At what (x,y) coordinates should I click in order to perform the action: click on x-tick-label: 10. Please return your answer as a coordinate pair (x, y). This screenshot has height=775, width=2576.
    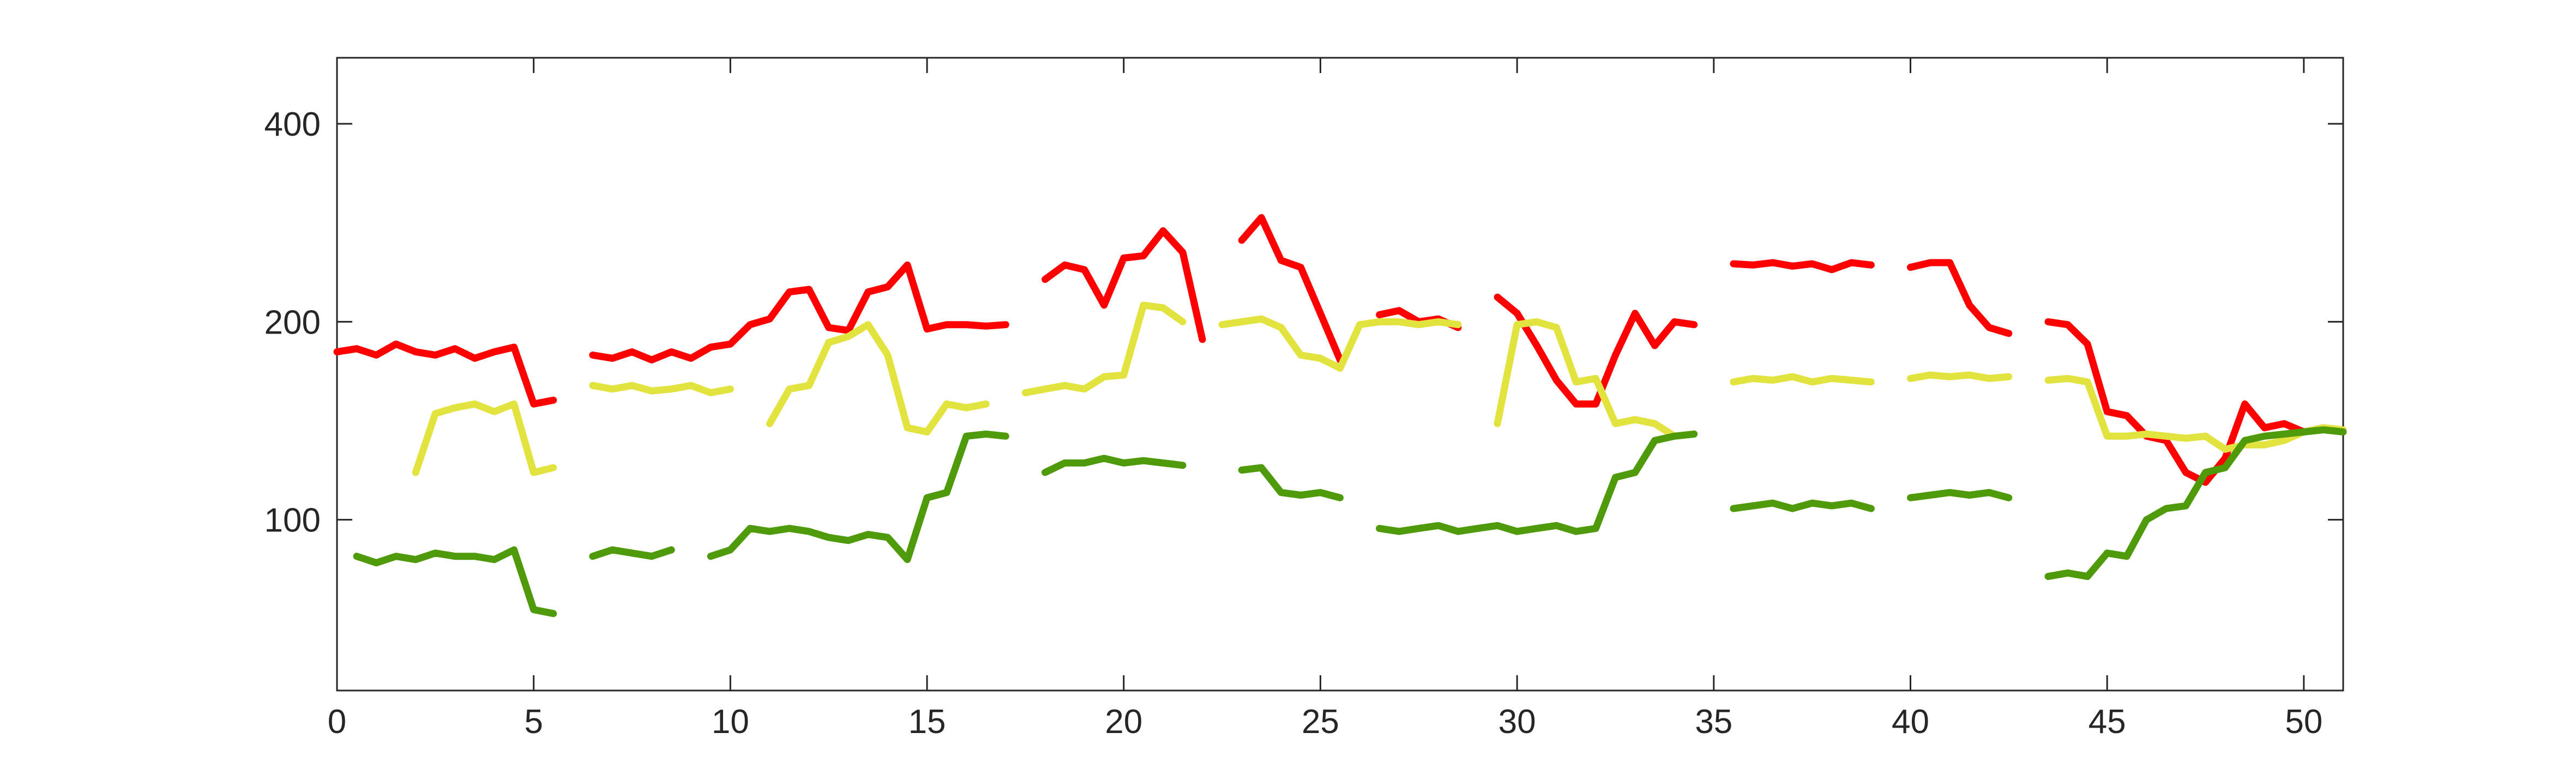
    Looking at the image, I should click on (730, 722).